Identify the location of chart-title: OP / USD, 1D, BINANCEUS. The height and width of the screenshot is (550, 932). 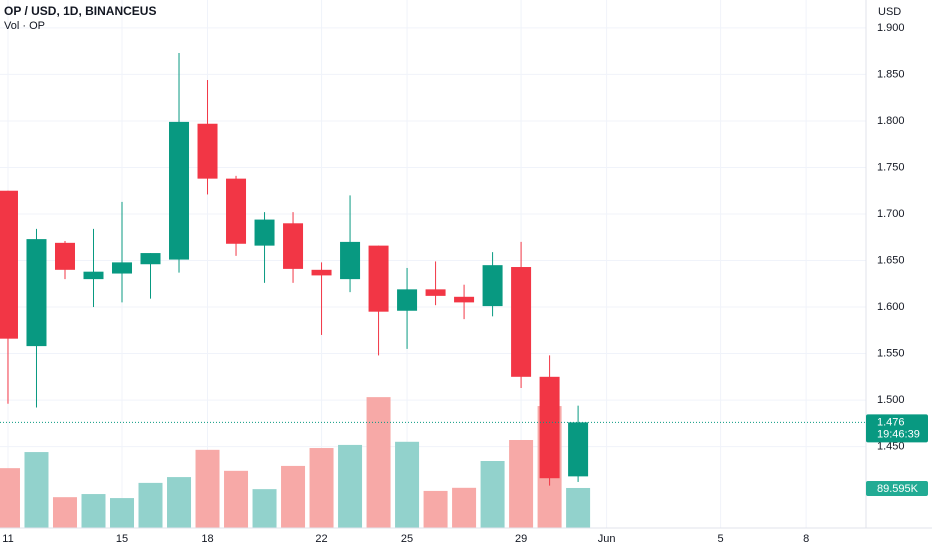
(80, 11).